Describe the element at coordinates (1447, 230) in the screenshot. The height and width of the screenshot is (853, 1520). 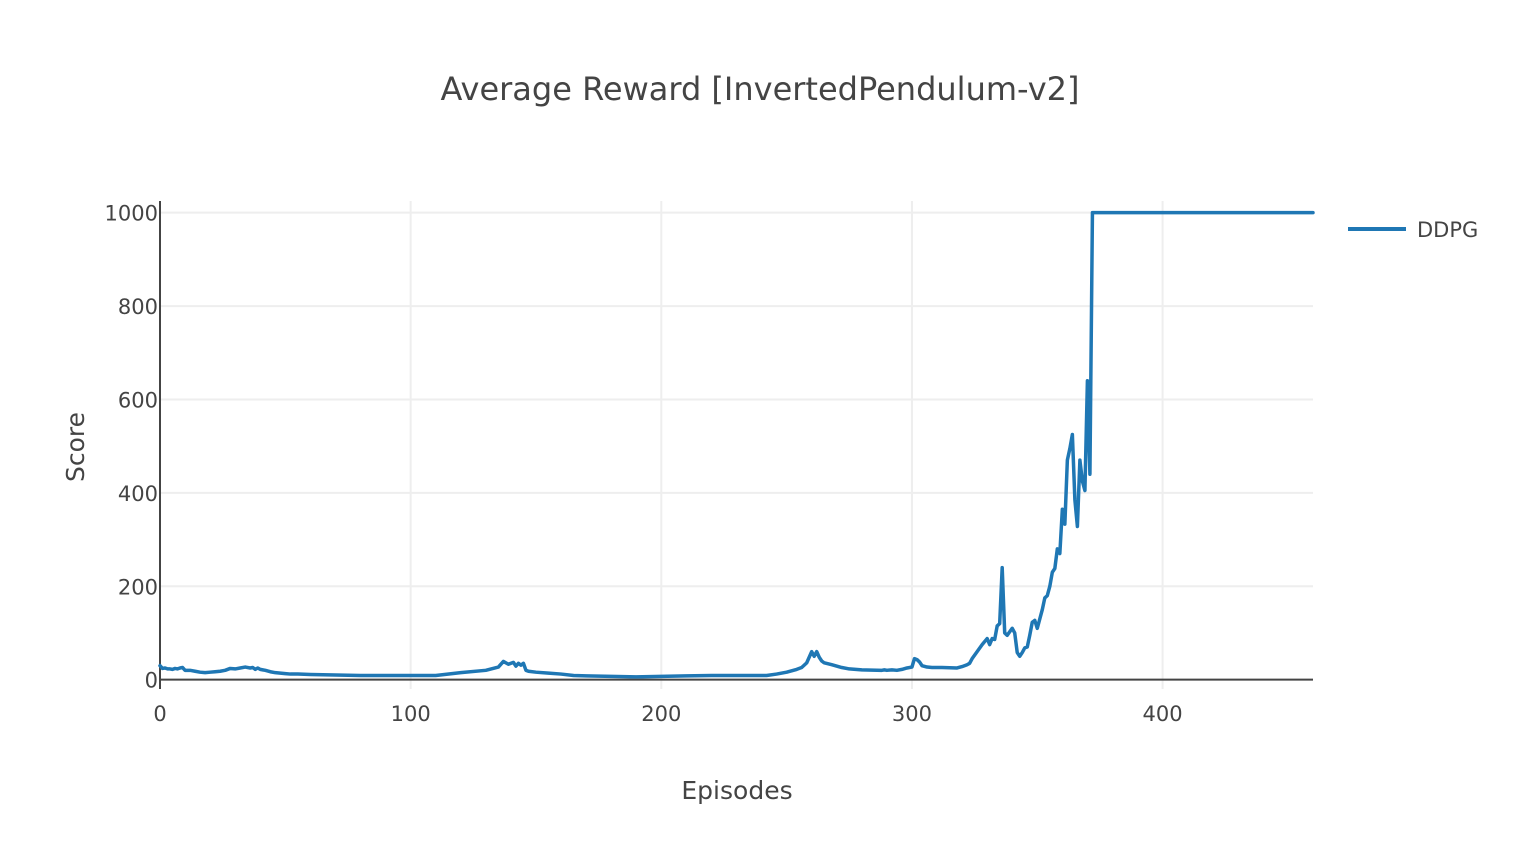
I see `legend-label-ddpg: DDPG` at that location.